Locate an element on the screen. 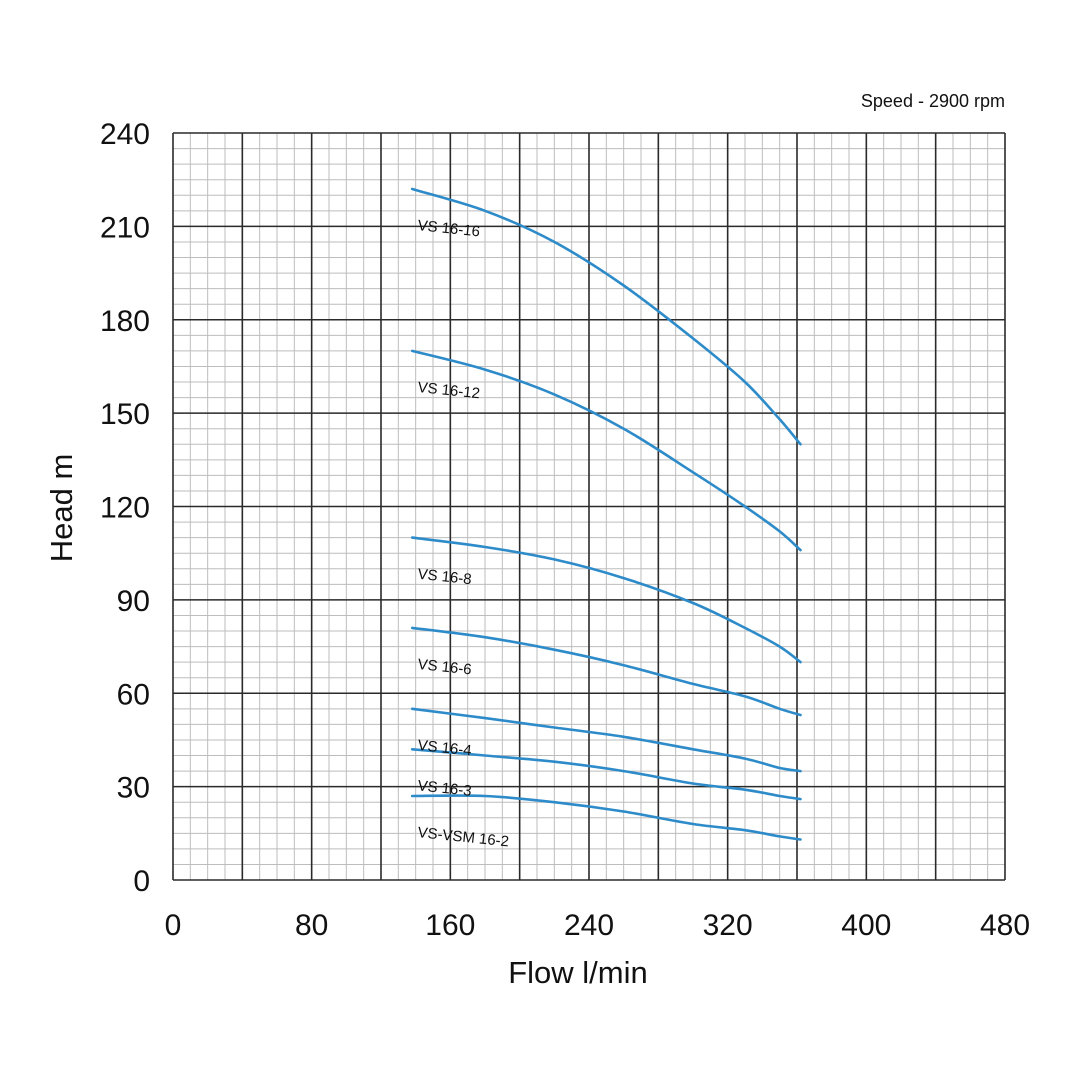 The height and width of the screenshot is (1080, 1079). y-tick-label: 30 is located at coordinates (133, 788).